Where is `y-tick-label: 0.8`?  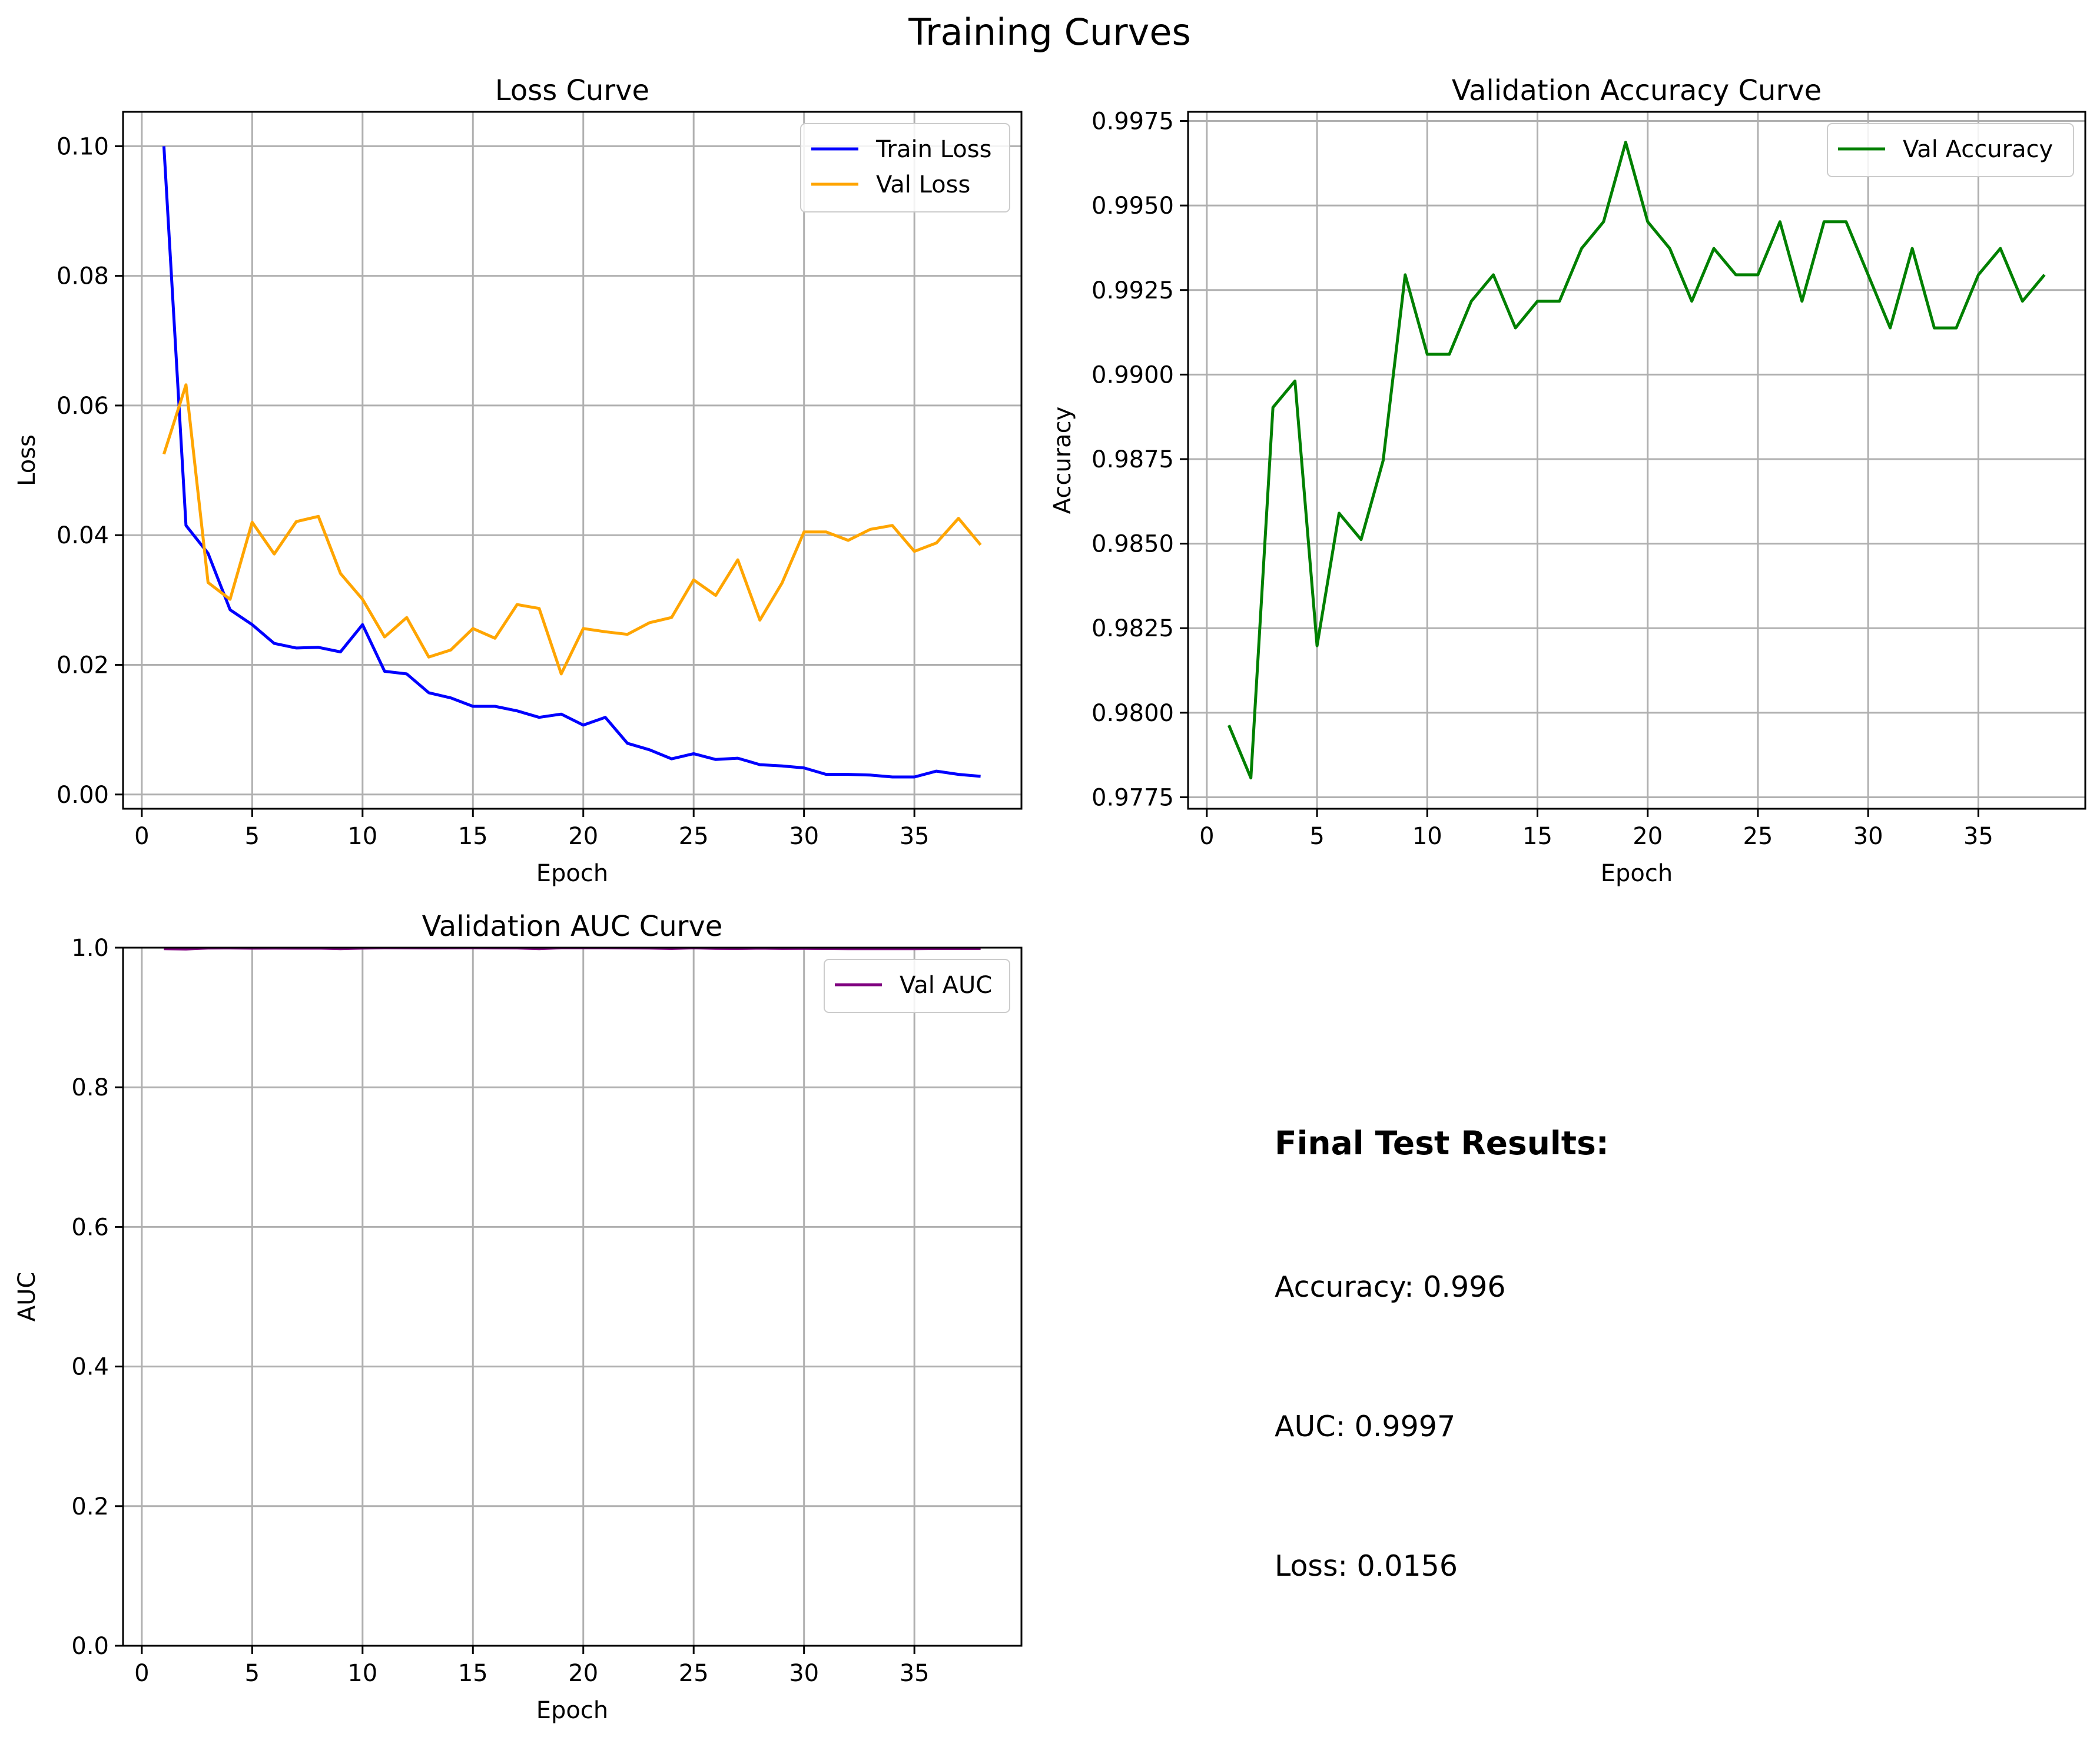
y-tick-label: 0.8 is located at coordinates (90, 1087).